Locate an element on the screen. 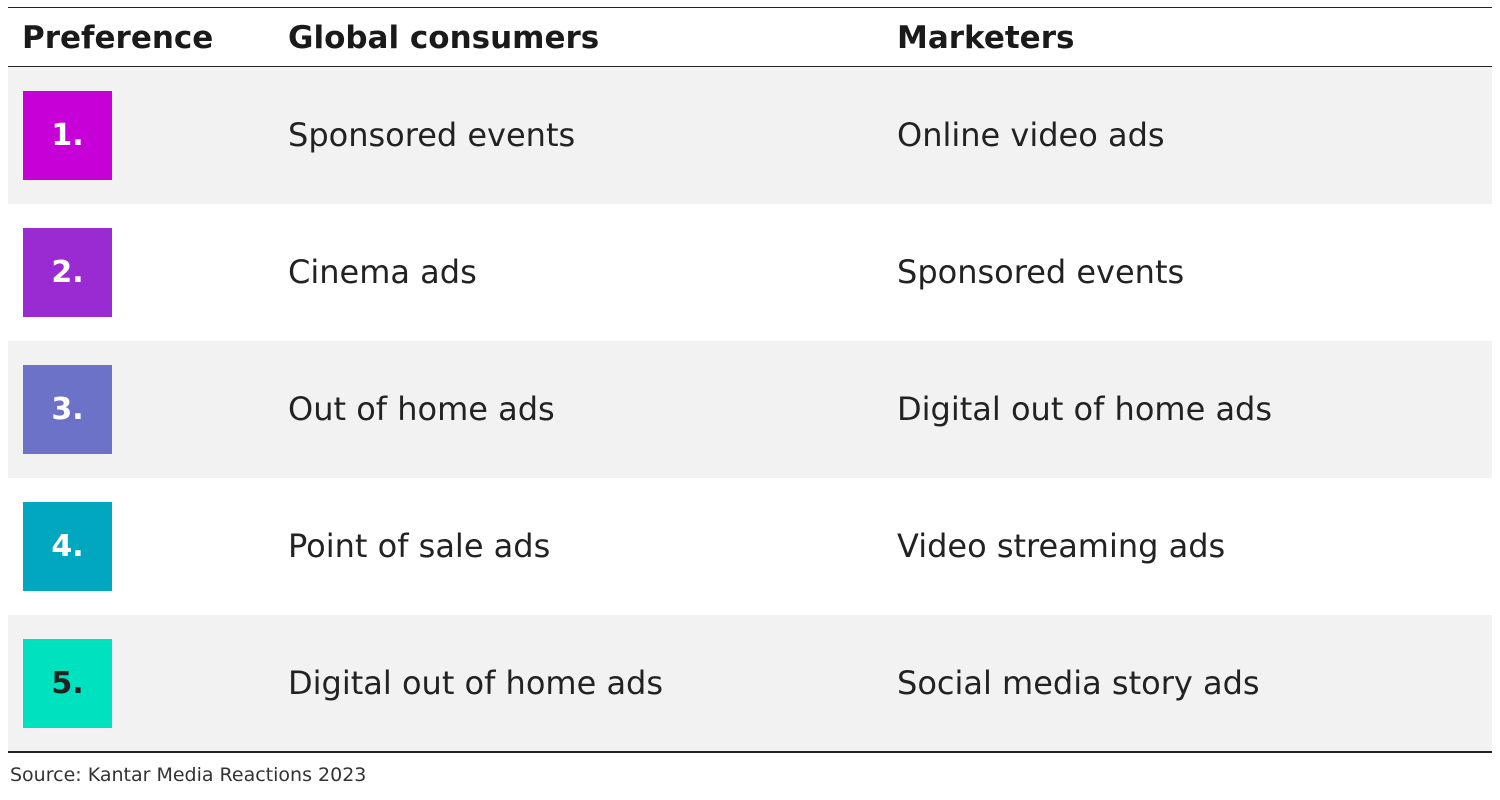 The image size is (1500, 800). header-cell: Marketers is located at coordinates (986, 38).